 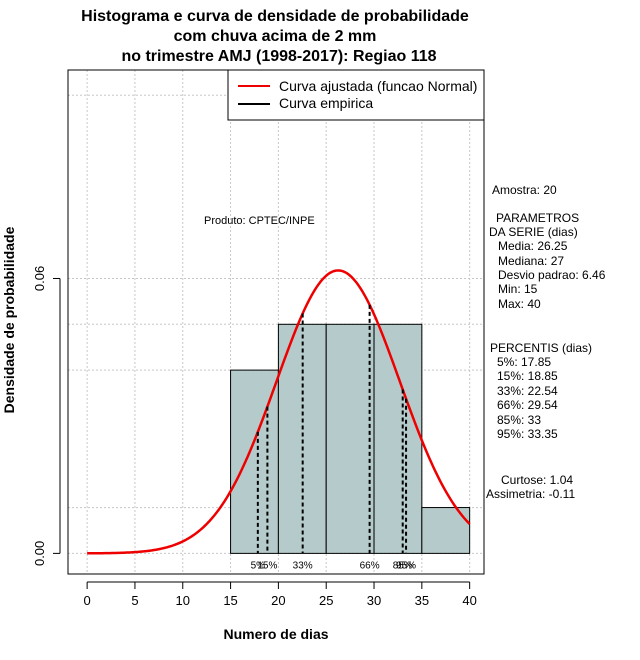 I want to click on stat-percentis-title: PERCENTIS (dias), so click(x=541, y=348).